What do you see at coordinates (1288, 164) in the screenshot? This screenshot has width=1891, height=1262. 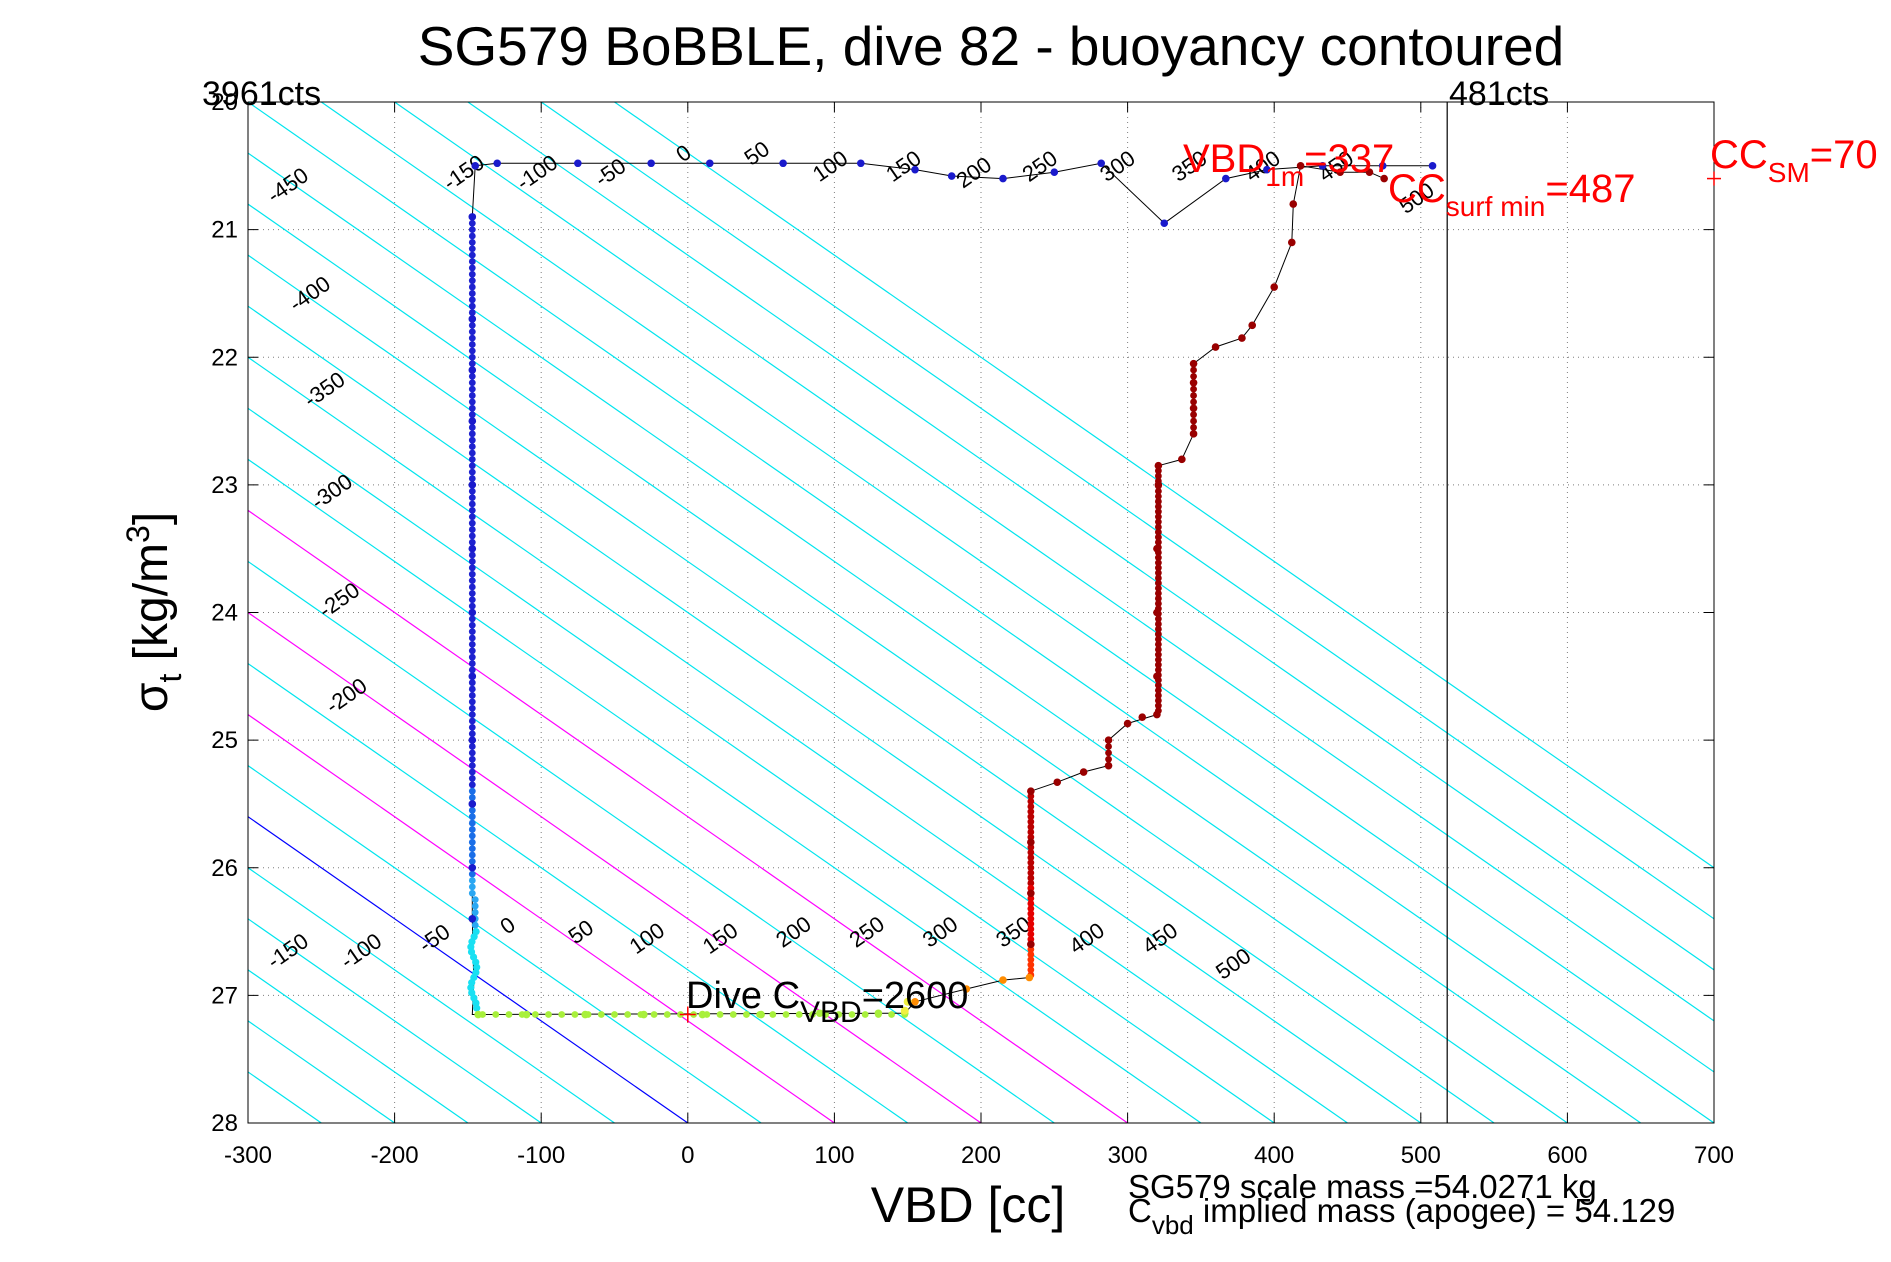 I see `vbd-1m-label: VBD1m=337` at bounding box center [1288, 164].